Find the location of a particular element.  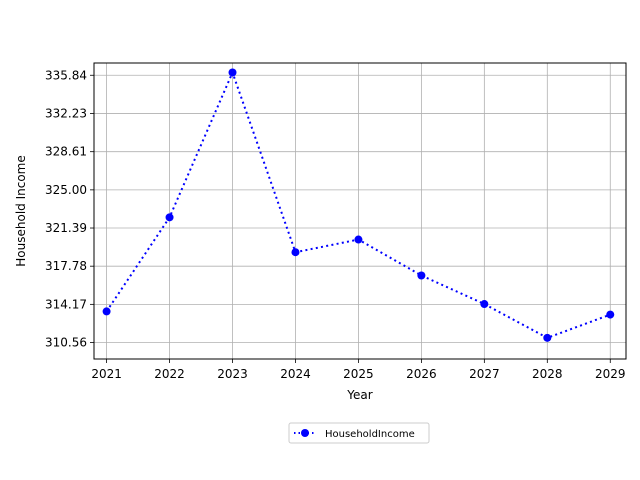

y-tick-label: 321.39 is located at coordinates (66, 228).